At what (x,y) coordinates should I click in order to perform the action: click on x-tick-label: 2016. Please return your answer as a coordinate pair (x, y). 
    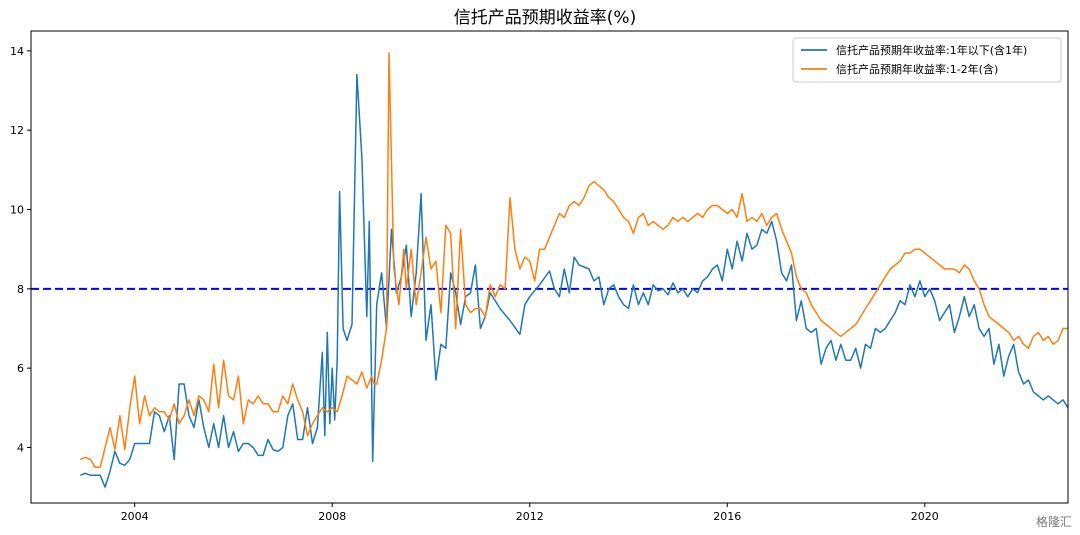
    Looking at the image, I should click on (727, 516).